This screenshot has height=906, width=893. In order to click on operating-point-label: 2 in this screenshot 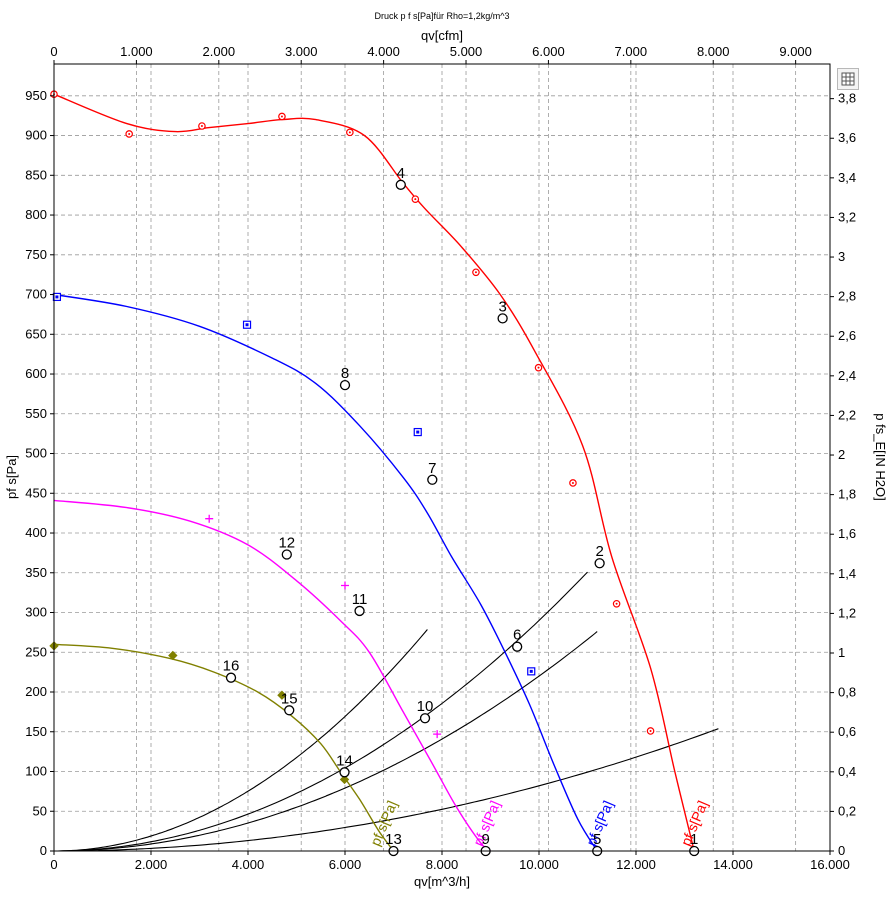, I will do `click(599, 551)`.